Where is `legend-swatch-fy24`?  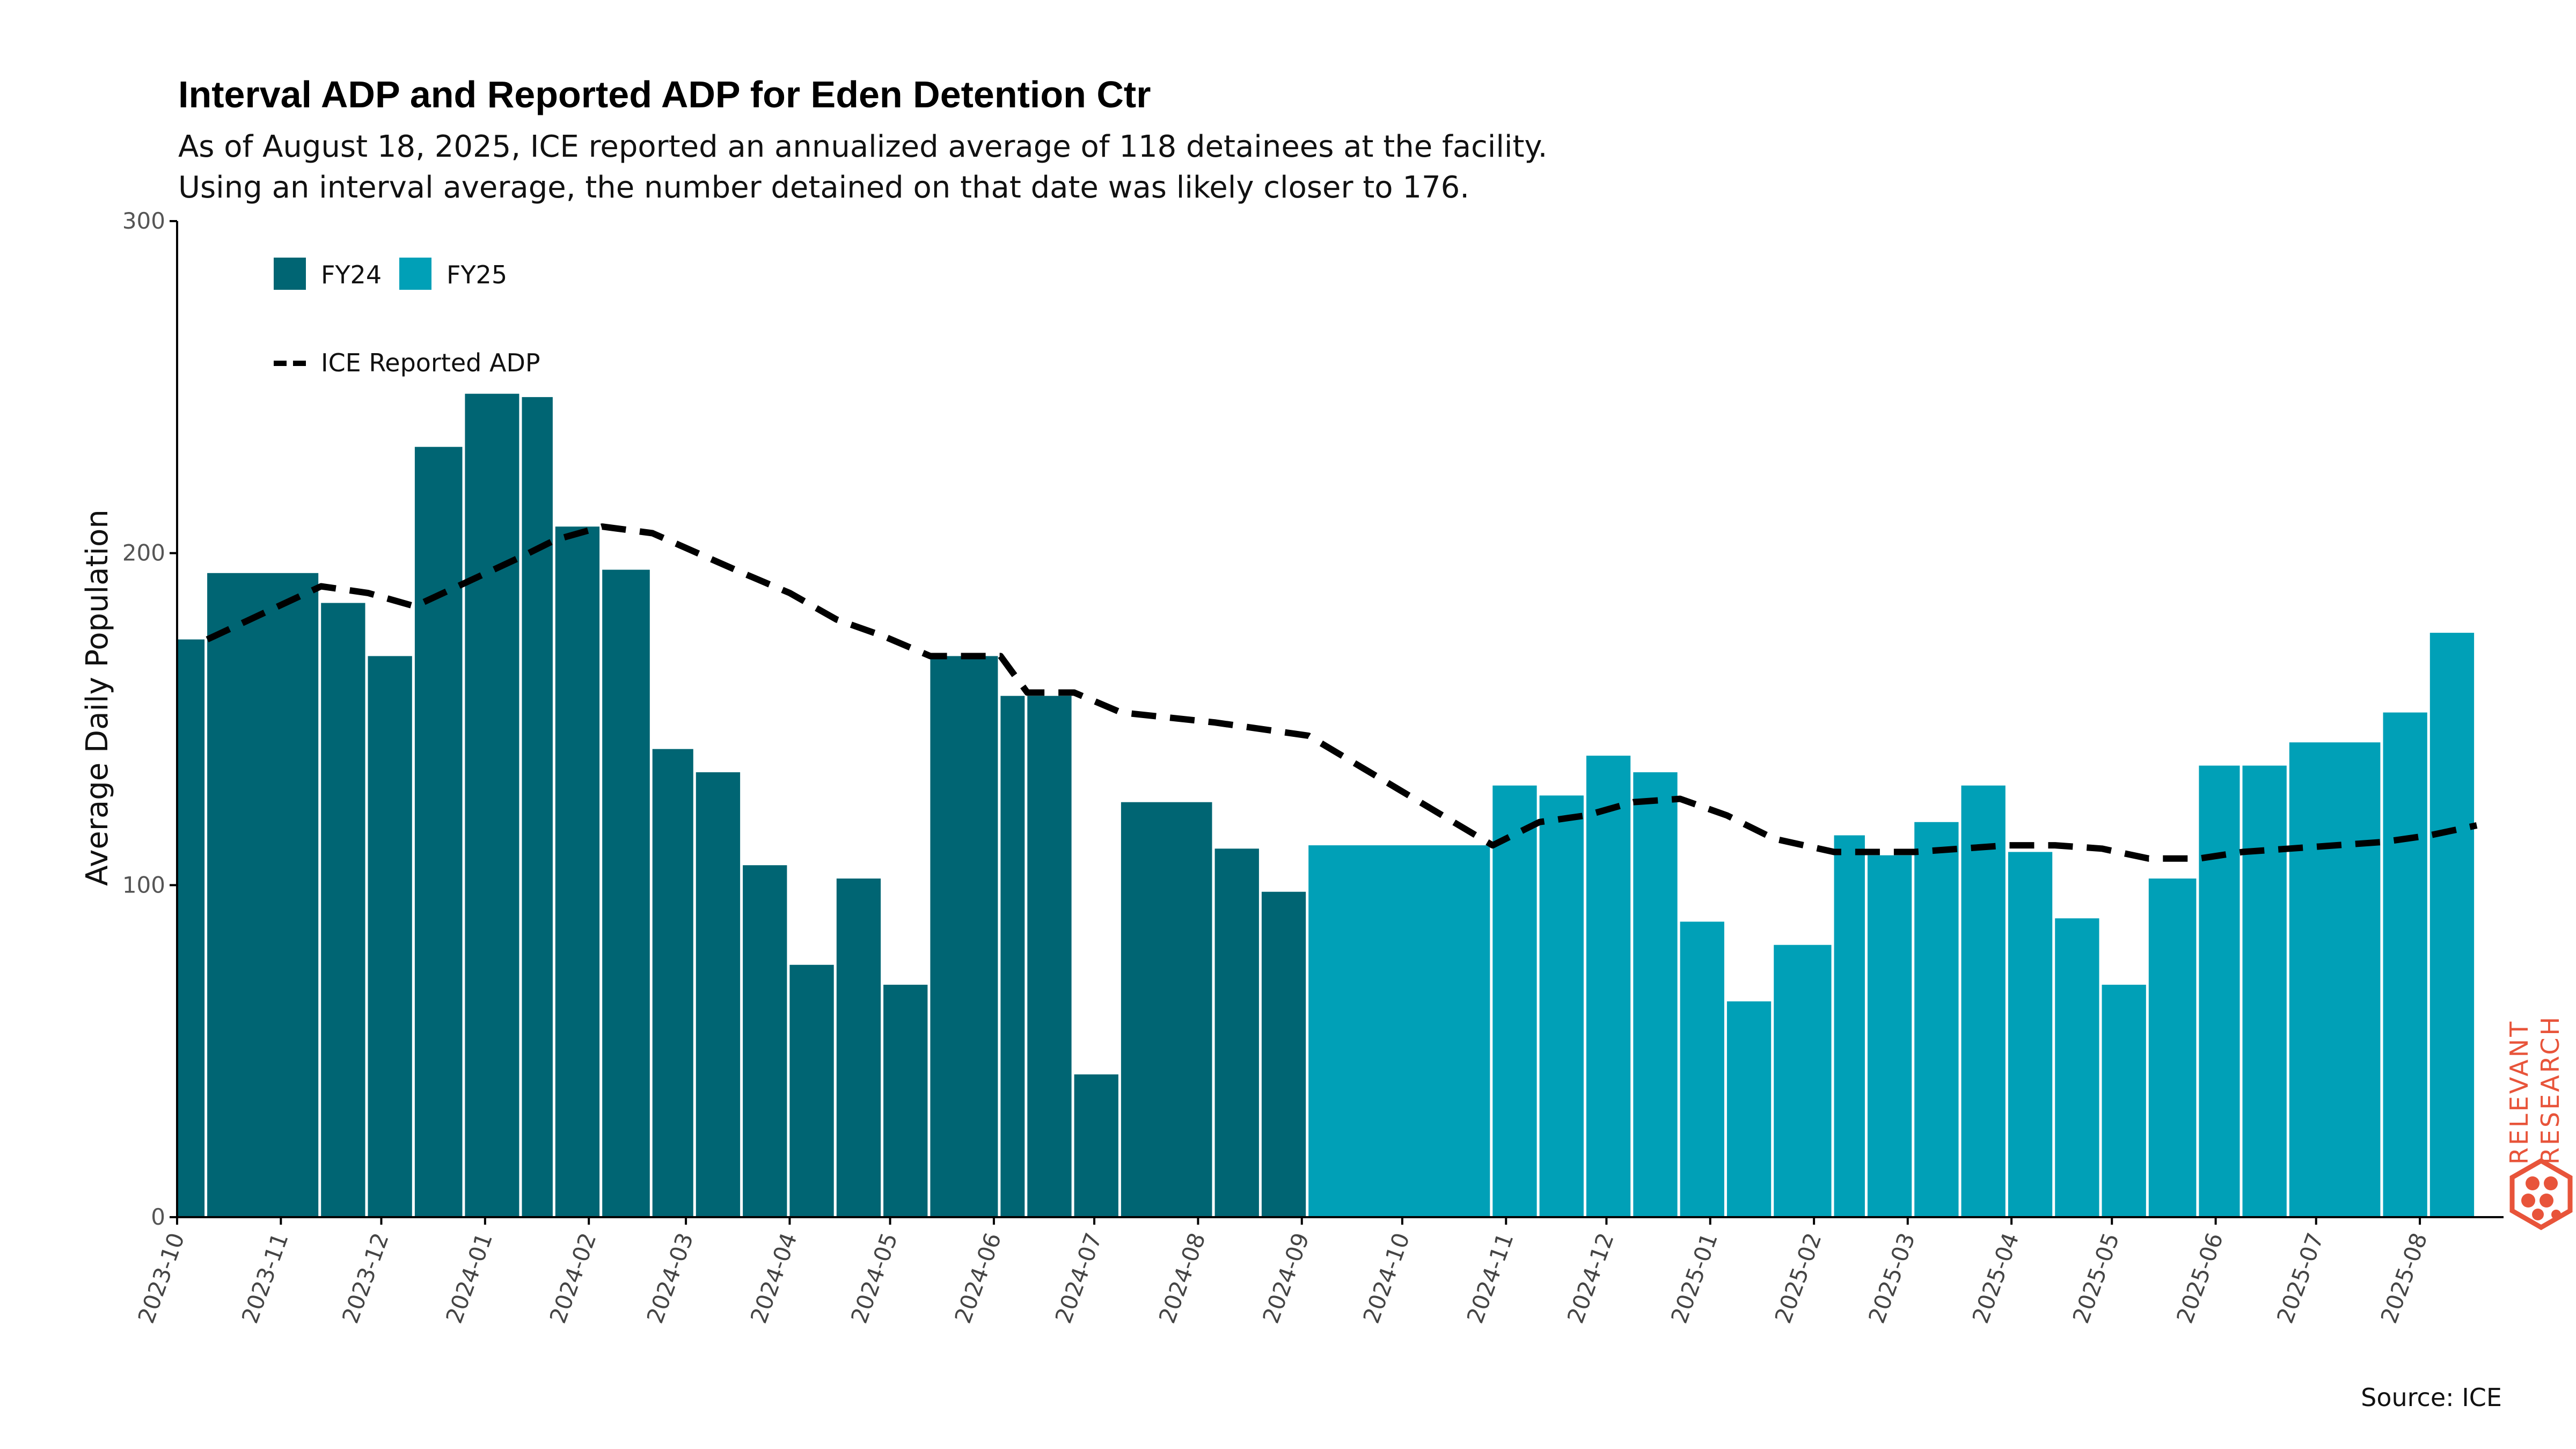
legend-swatch-fy24 is located at coordinates (290, 274).